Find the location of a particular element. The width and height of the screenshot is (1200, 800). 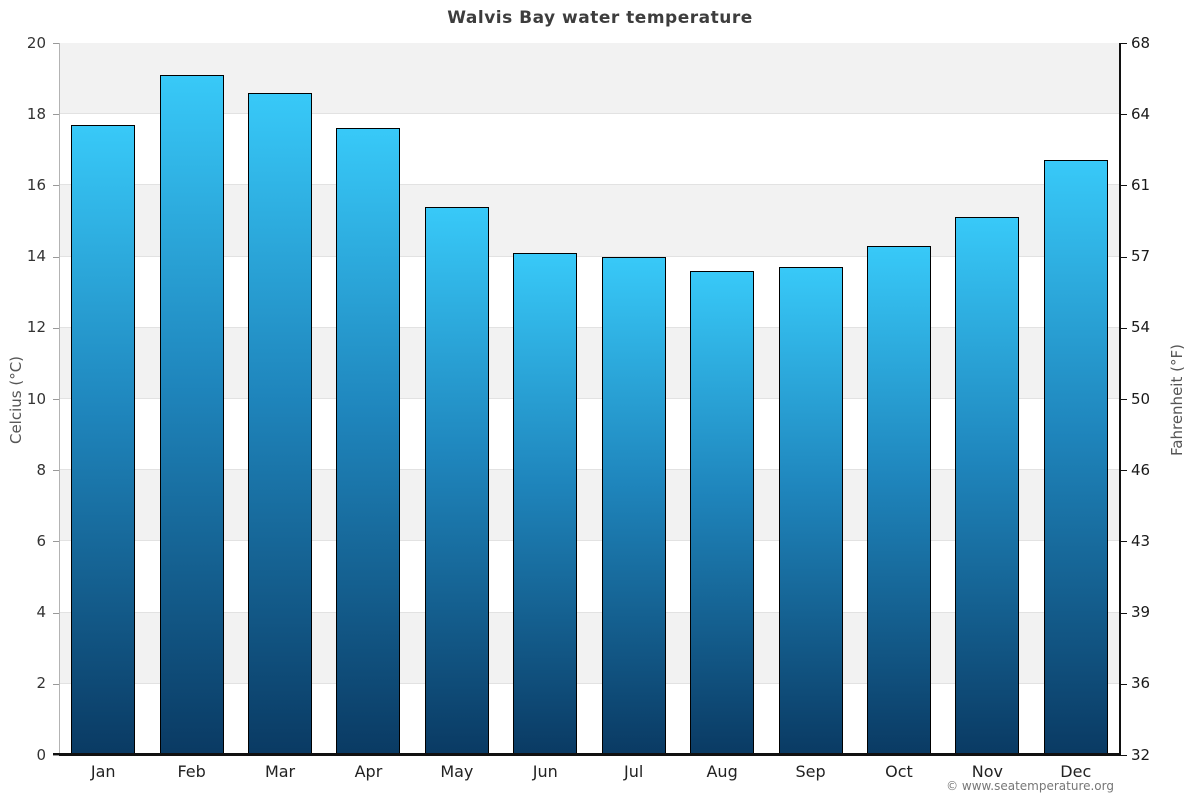

ytick-celsius-8: 8 is located at coordinates (41, 469).